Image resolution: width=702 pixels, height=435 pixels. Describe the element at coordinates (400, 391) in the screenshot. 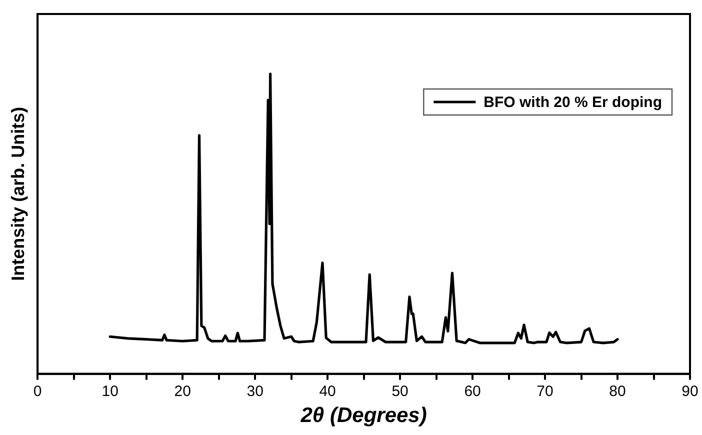

I see `x-tick-label: 50` at that location.